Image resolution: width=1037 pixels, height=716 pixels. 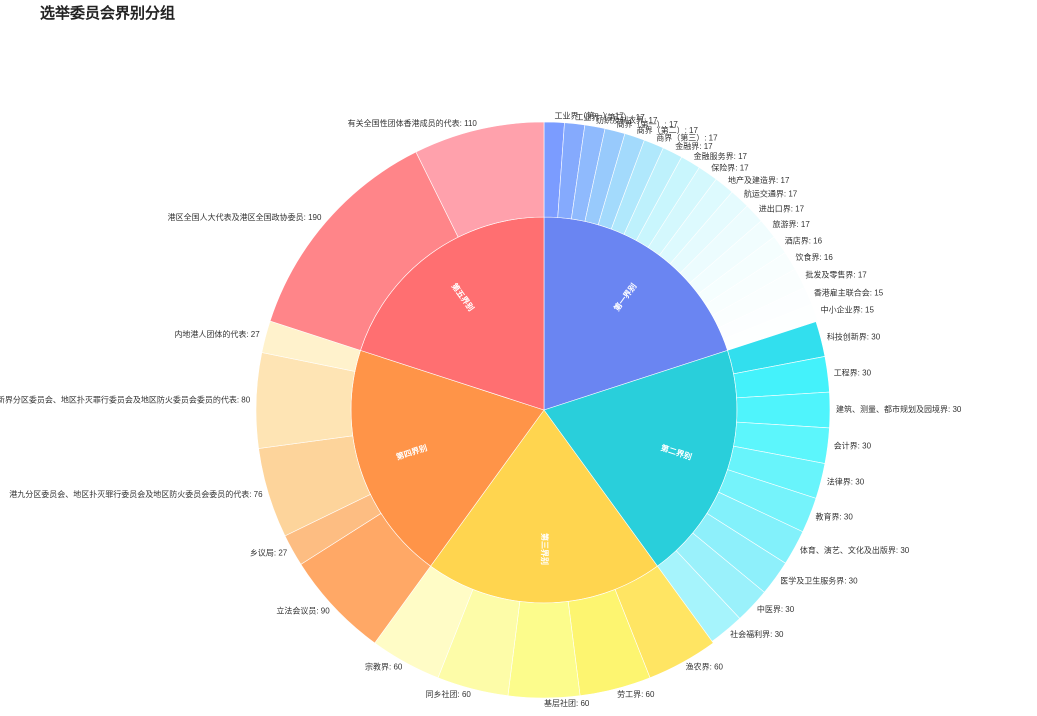 I want to click on outer-sector-label: 港区全国人大代表及港区全国政协委员: 190, so click(x=245, y=217).